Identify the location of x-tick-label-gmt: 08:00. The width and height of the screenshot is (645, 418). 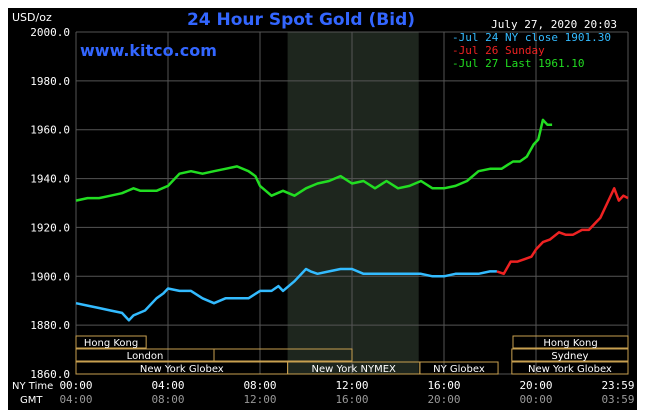
(167, 399).